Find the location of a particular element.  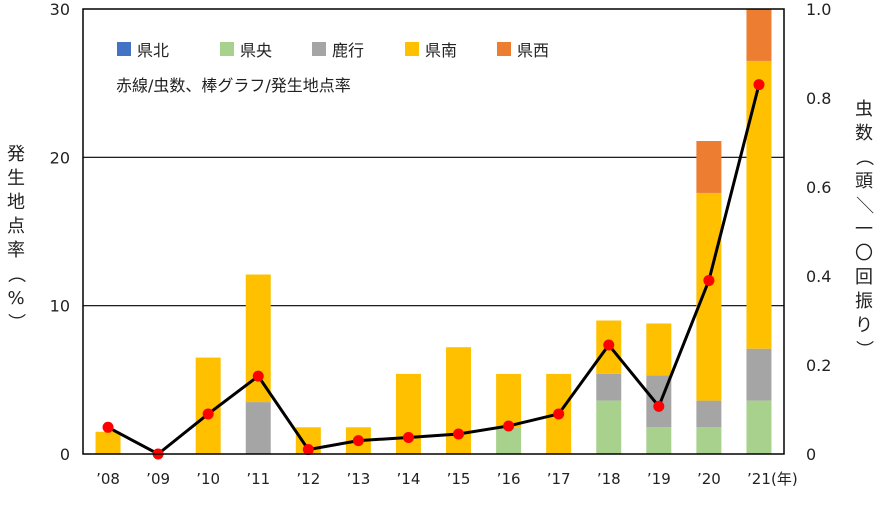

y-axis-label-left-char: 発 is located at coordinates (16, 154).